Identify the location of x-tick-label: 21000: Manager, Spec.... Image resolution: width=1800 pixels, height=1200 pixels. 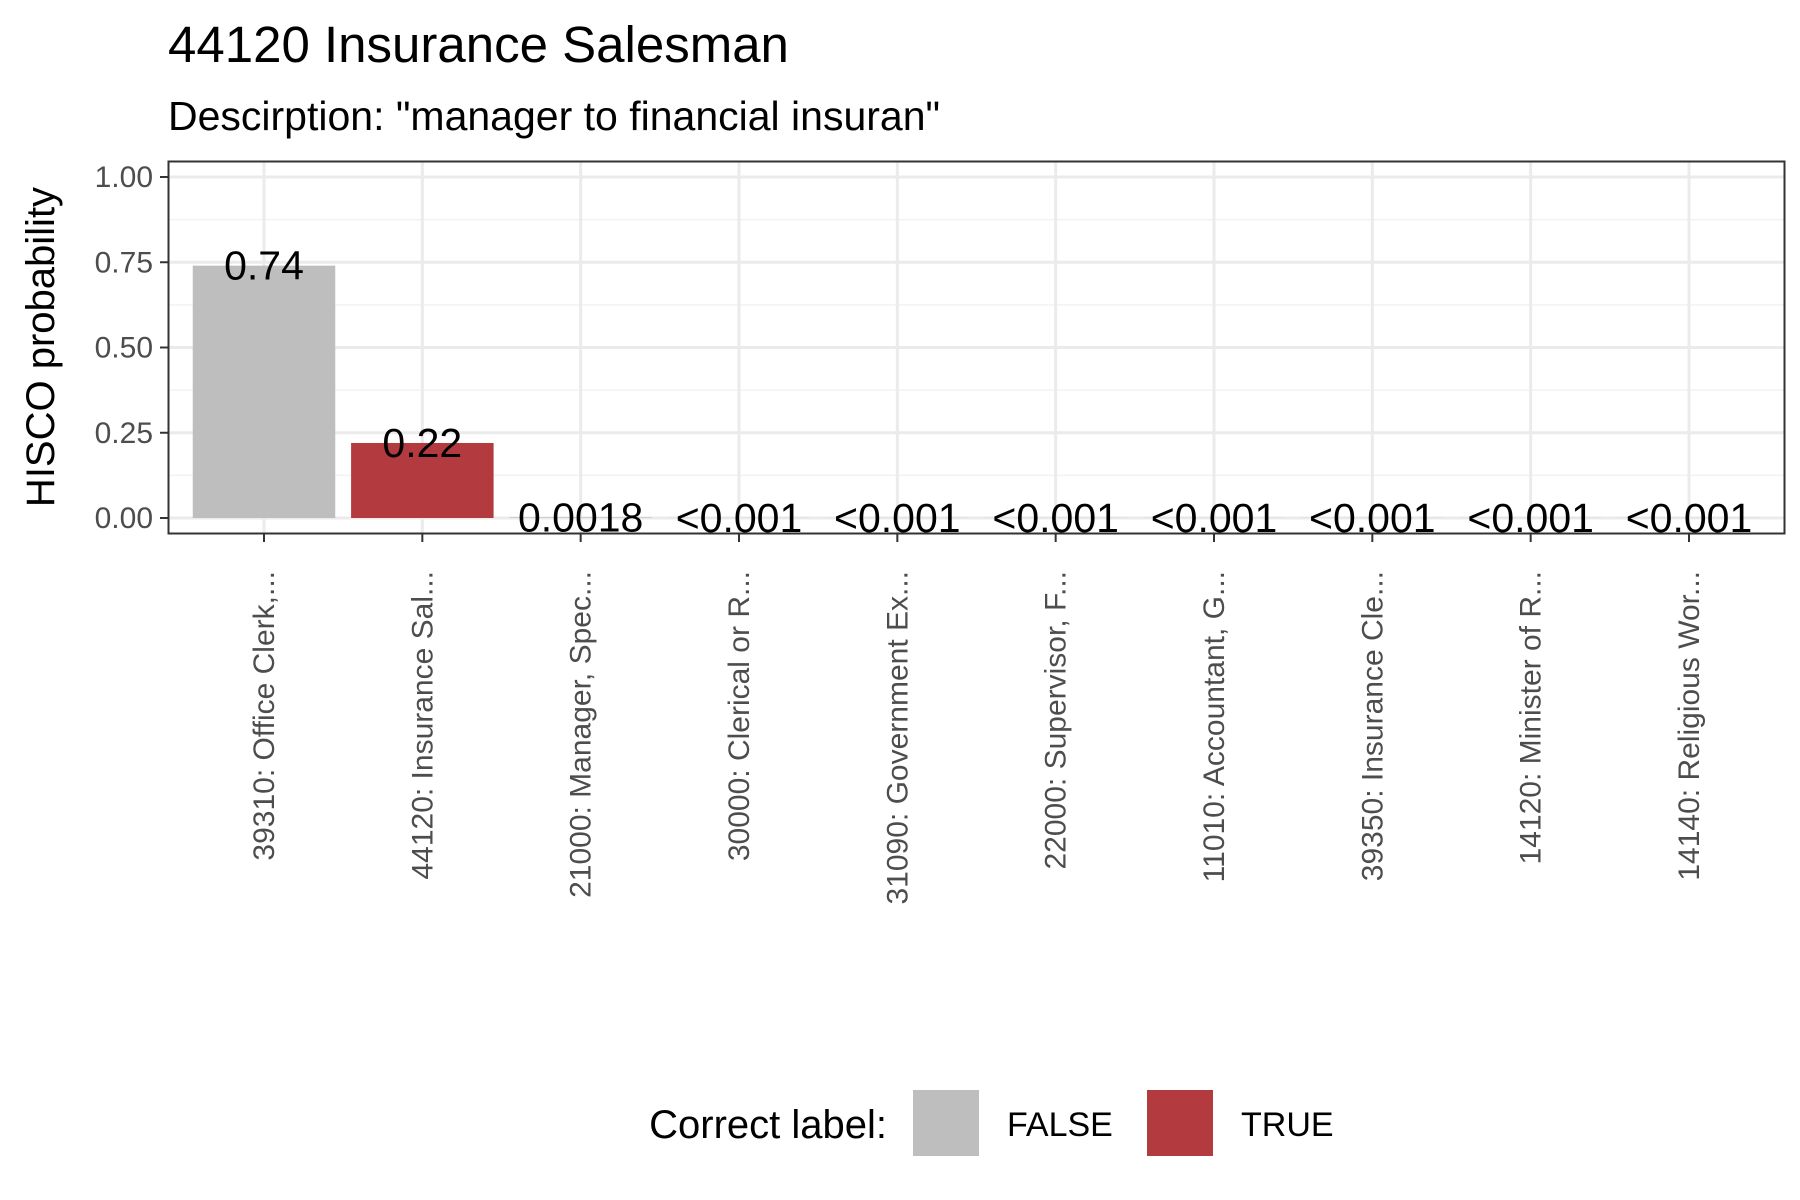
(581, 734).